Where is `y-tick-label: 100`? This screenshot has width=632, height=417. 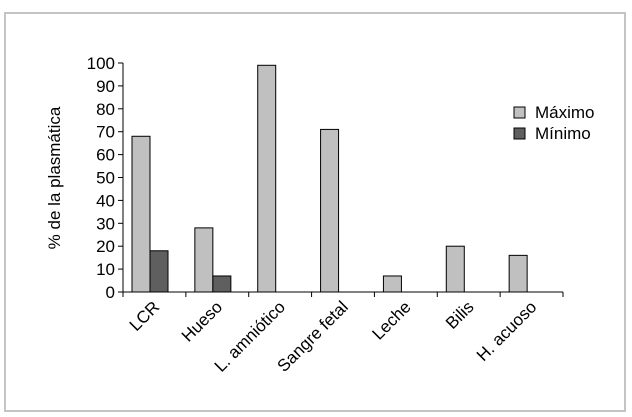 y-tick-label: 100 is located at coordinates (101, 63).